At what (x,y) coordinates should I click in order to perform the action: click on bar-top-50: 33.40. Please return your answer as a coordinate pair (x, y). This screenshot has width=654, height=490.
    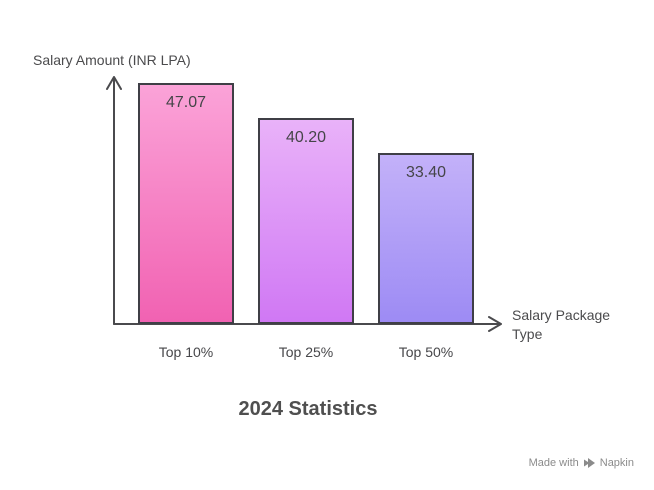
    Looking at the image, I should click on (426, 238).